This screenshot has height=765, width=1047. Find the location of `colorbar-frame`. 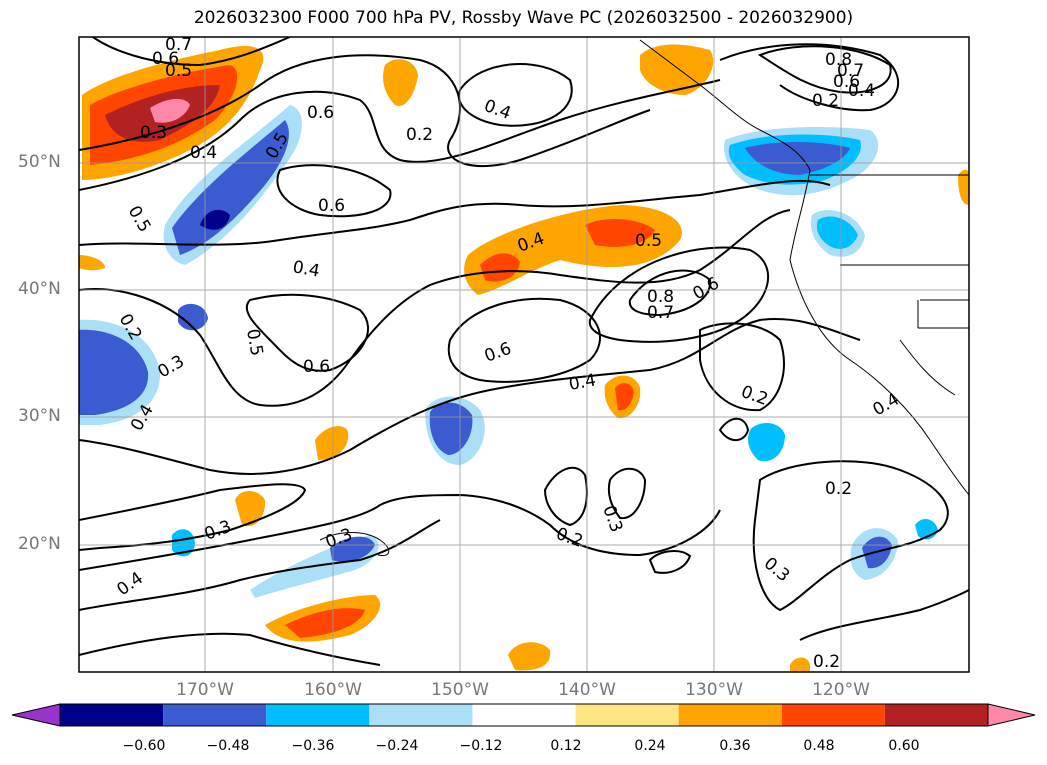

colorbar-frame is located at coordinates (524, 715).